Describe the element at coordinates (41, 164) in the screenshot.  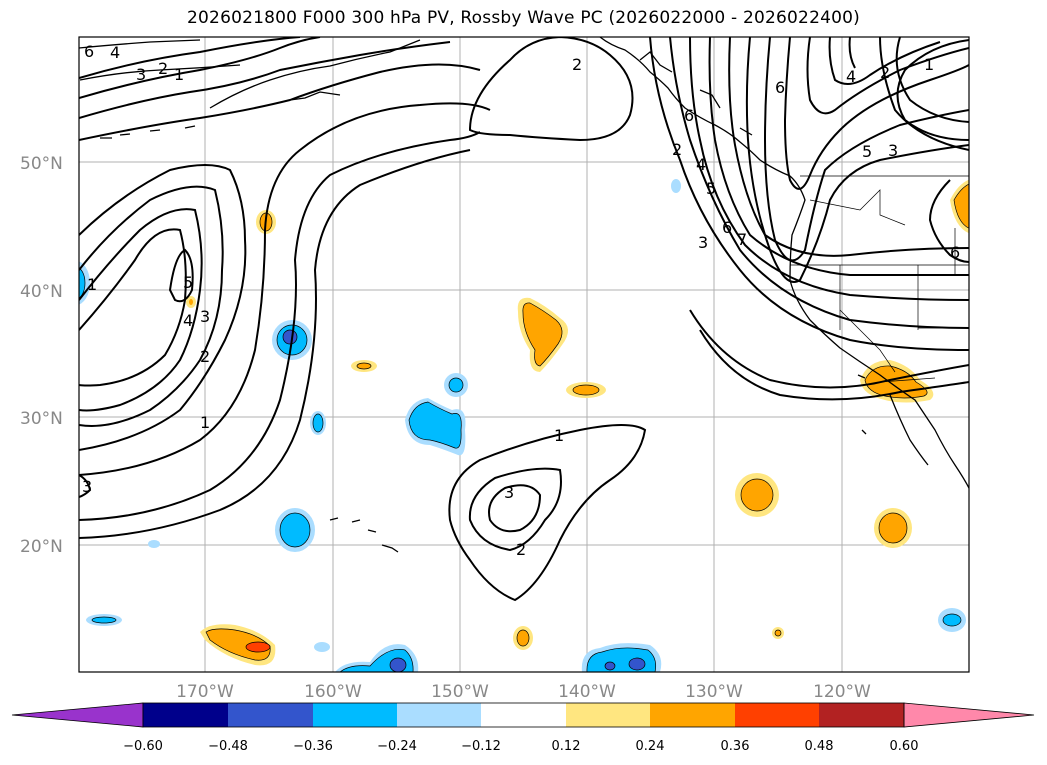
I see `lat-label-50: 50°N` at that location.